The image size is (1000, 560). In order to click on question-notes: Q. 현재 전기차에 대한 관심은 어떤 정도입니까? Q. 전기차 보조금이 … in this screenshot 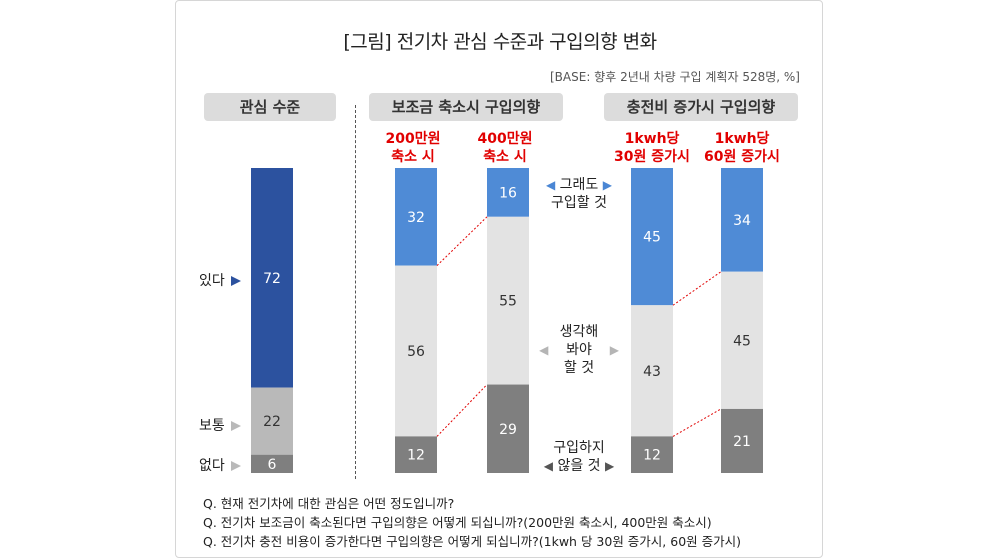, I will do `click(472, 522)`.